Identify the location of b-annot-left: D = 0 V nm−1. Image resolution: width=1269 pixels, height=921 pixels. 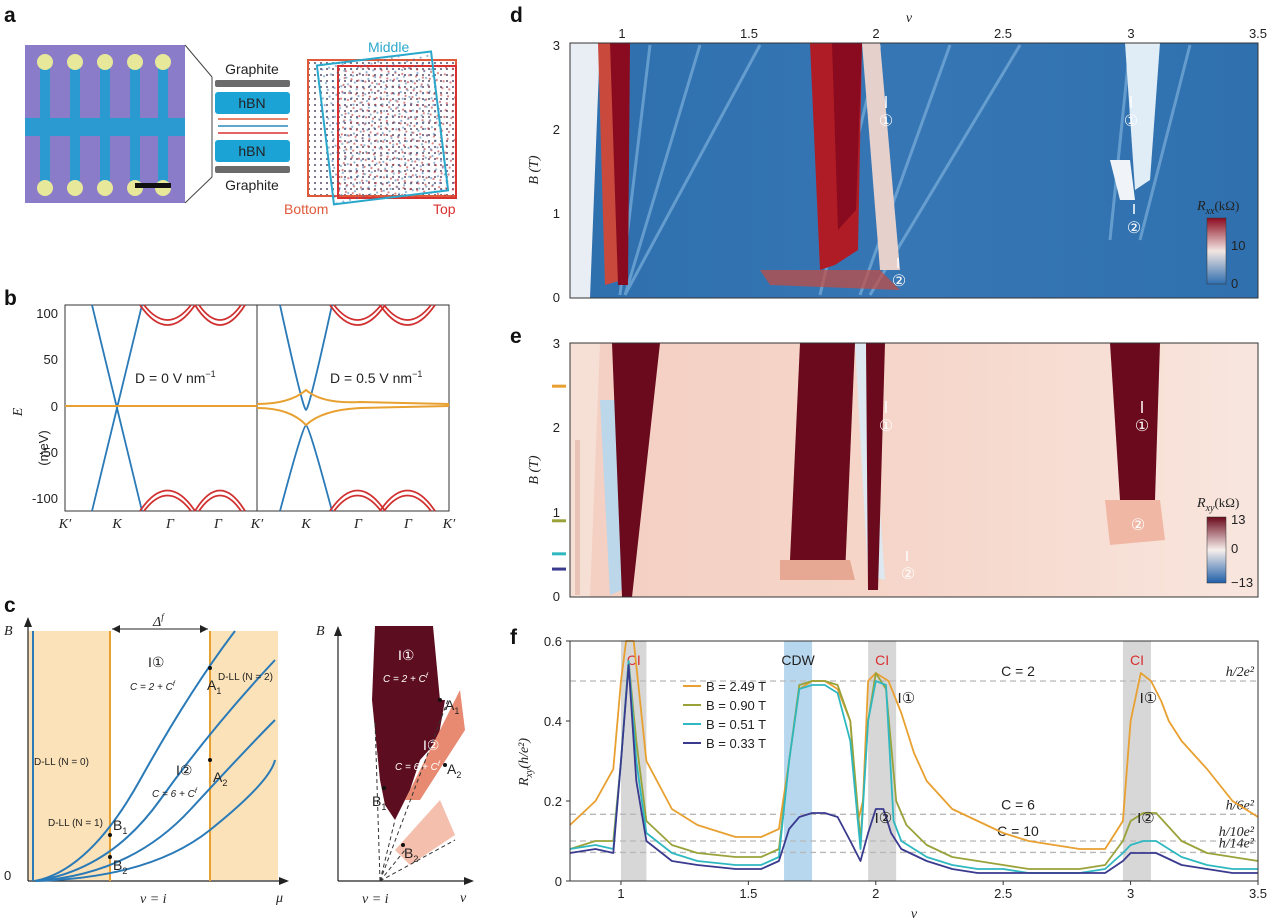
(175, 377).